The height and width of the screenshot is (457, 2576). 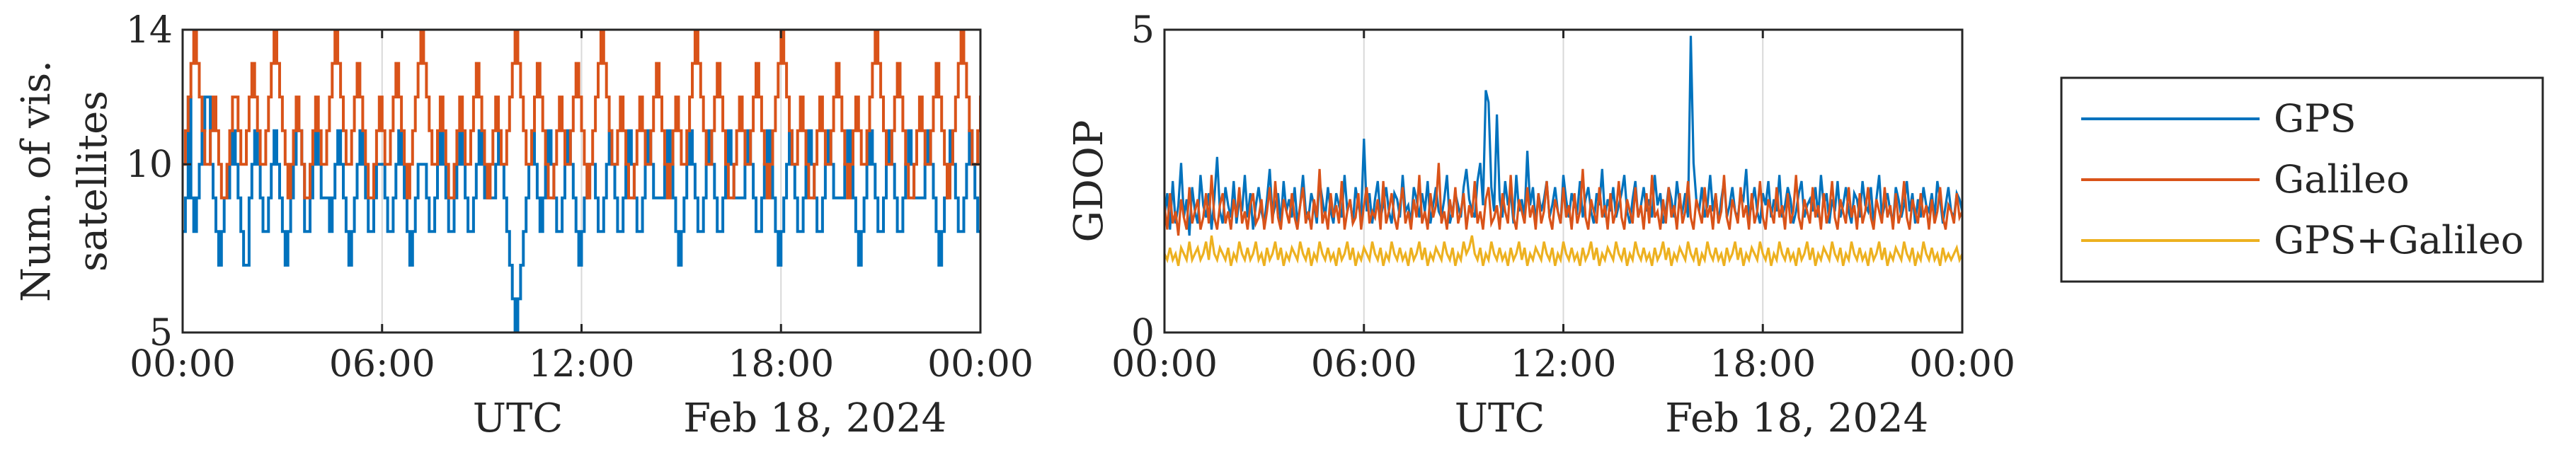 What do you see at coordinates (2342, 179) in the screenshot?
I see `legend-label-galileo: Galileo` at bounding box center [2342, 179].